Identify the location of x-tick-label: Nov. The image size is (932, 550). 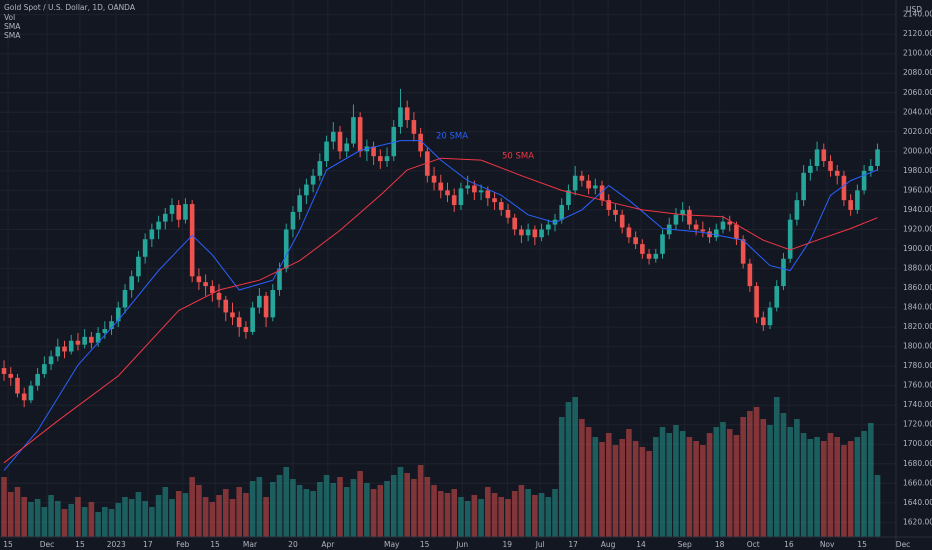
(827, 544).